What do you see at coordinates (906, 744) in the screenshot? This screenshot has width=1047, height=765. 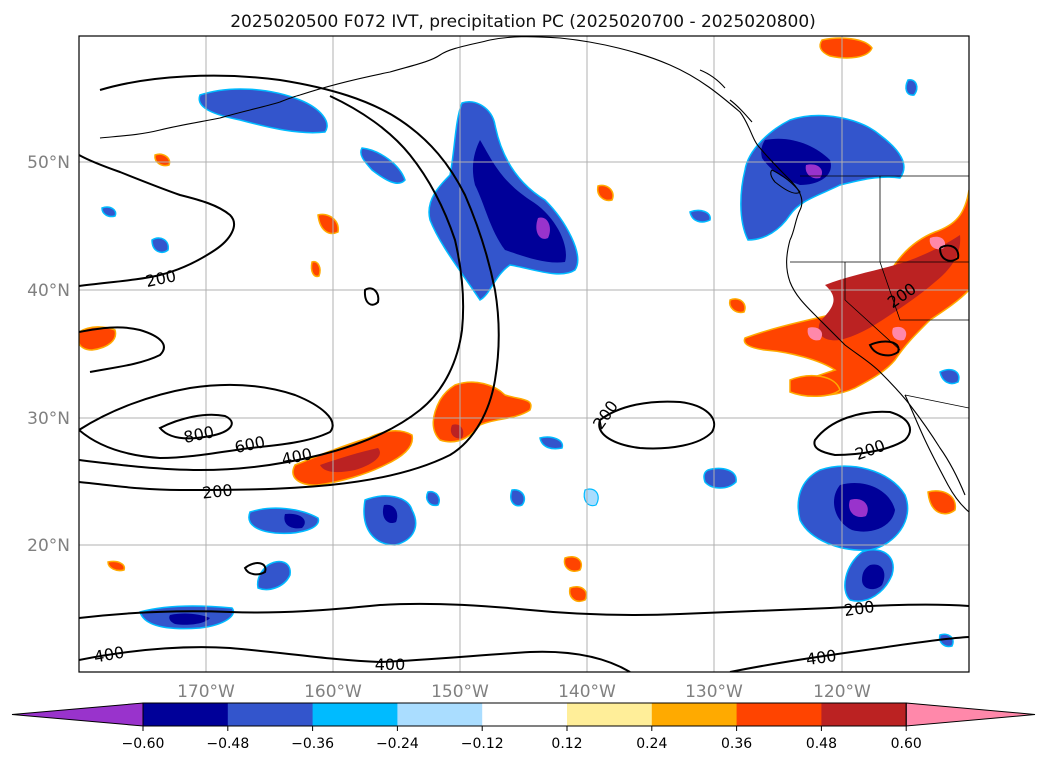 I see `colorbar-tick-label: 0.60` at bounding box center [906, 744].